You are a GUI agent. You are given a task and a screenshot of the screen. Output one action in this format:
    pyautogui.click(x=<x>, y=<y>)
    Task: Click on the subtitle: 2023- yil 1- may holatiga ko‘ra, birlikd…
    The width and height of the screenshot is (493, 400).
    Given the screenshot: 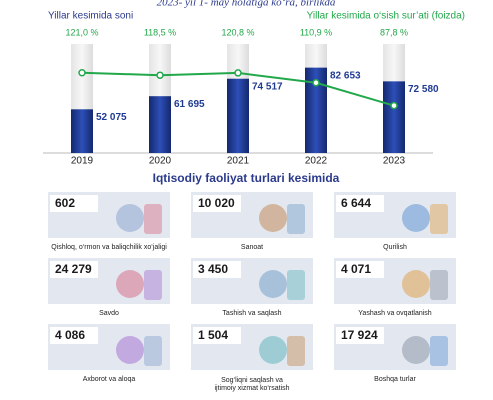 What is the action you would take?
    pyautogui.click(x=246, y=4)
    